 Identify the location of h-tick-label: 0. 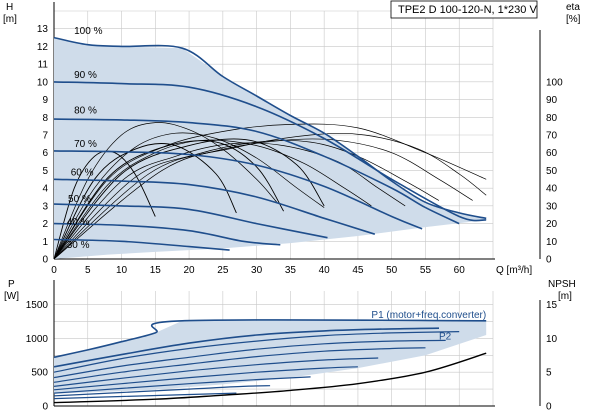
(45, 260).